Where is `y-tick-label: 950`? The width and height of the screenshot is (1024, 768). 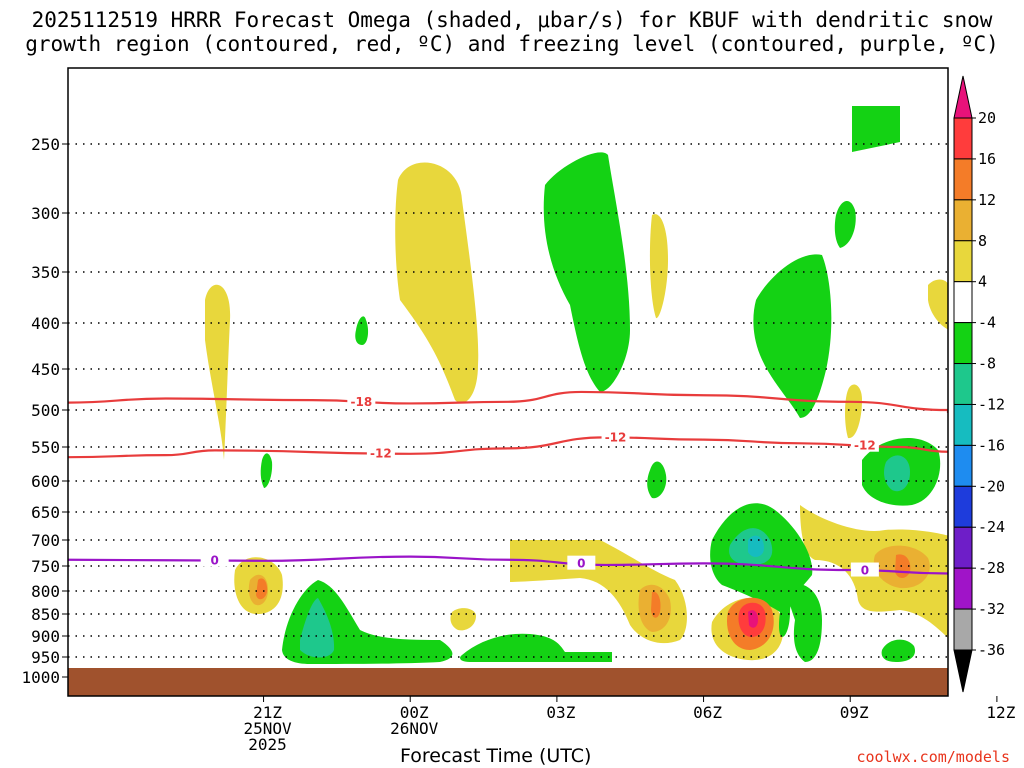 y-tick-label: 950 is located at coordinates (45, 657).